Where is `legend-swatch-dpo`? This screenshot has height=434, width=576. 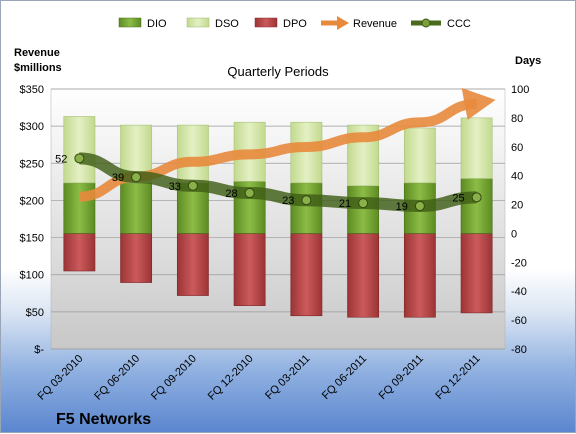
legend-swatch-dpo is located at coordinates (266, 22).